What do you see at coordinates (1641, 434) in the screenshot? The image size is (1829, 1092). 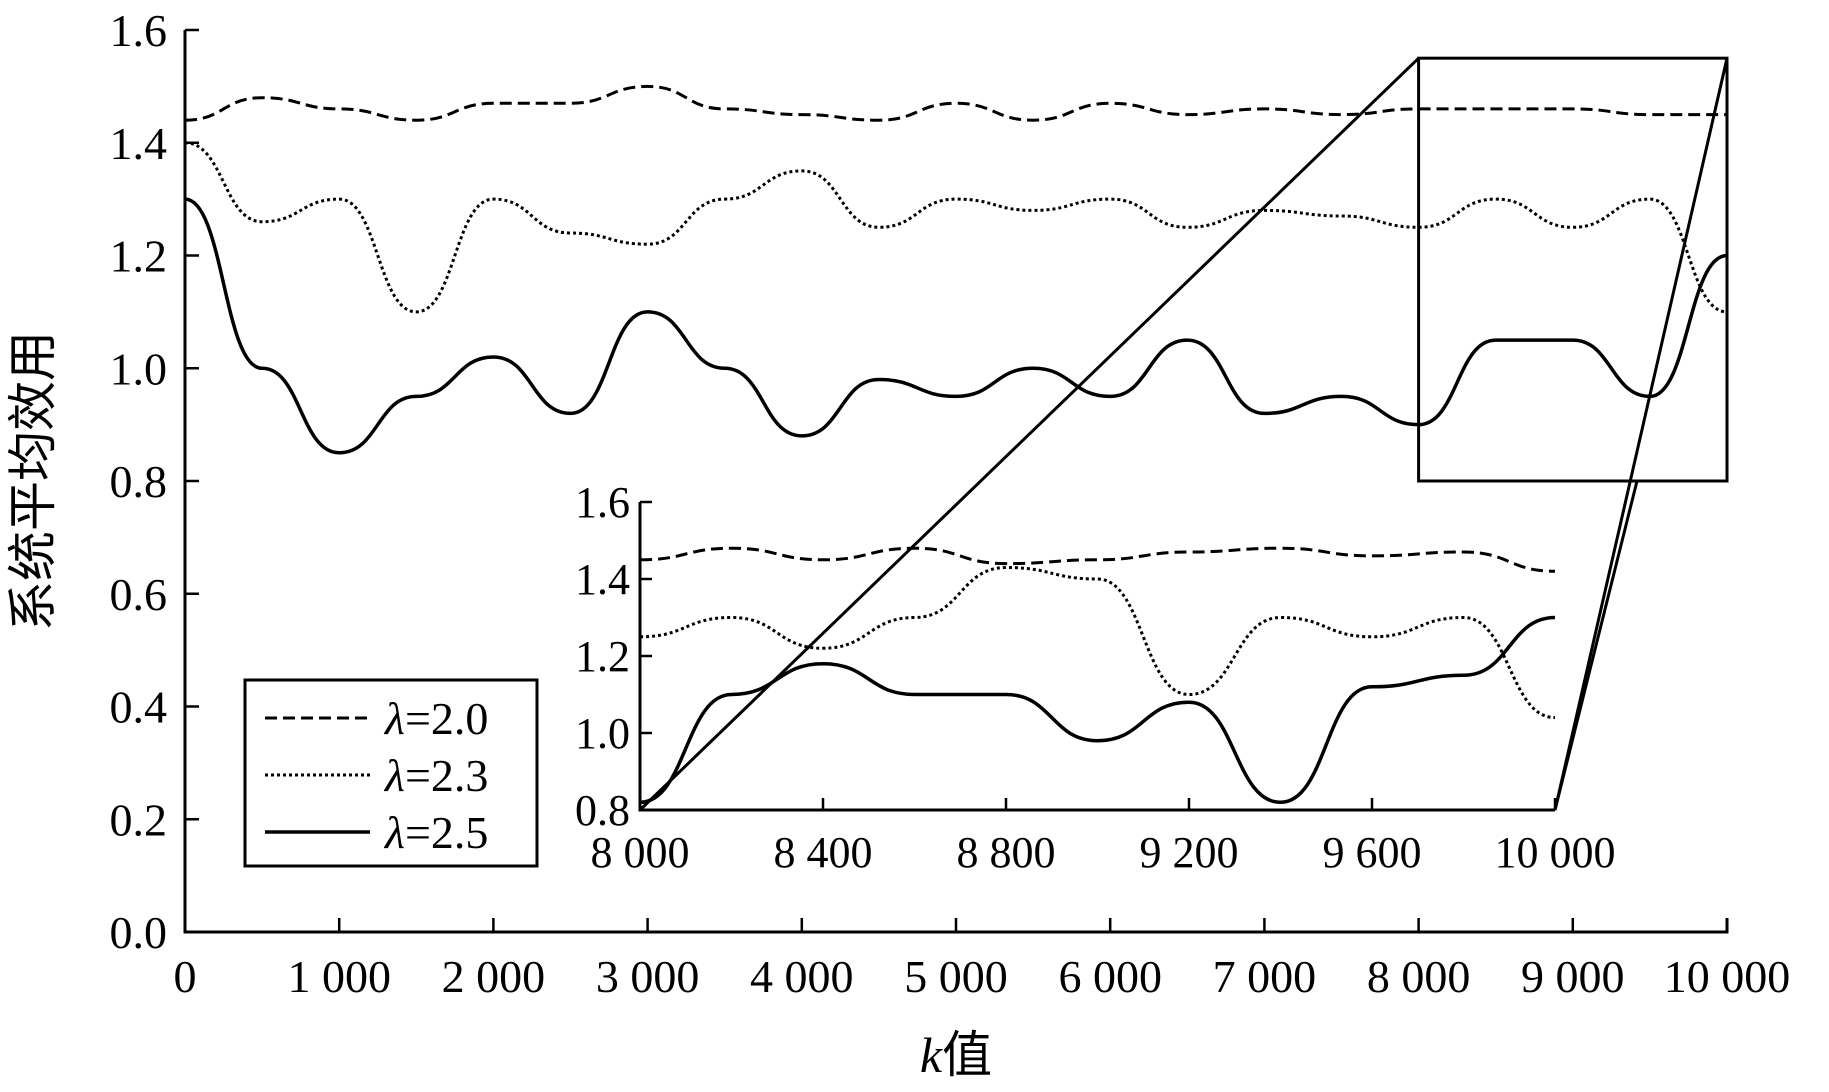 I see `zoom-connector-right` at bounding box center [1641, 434].